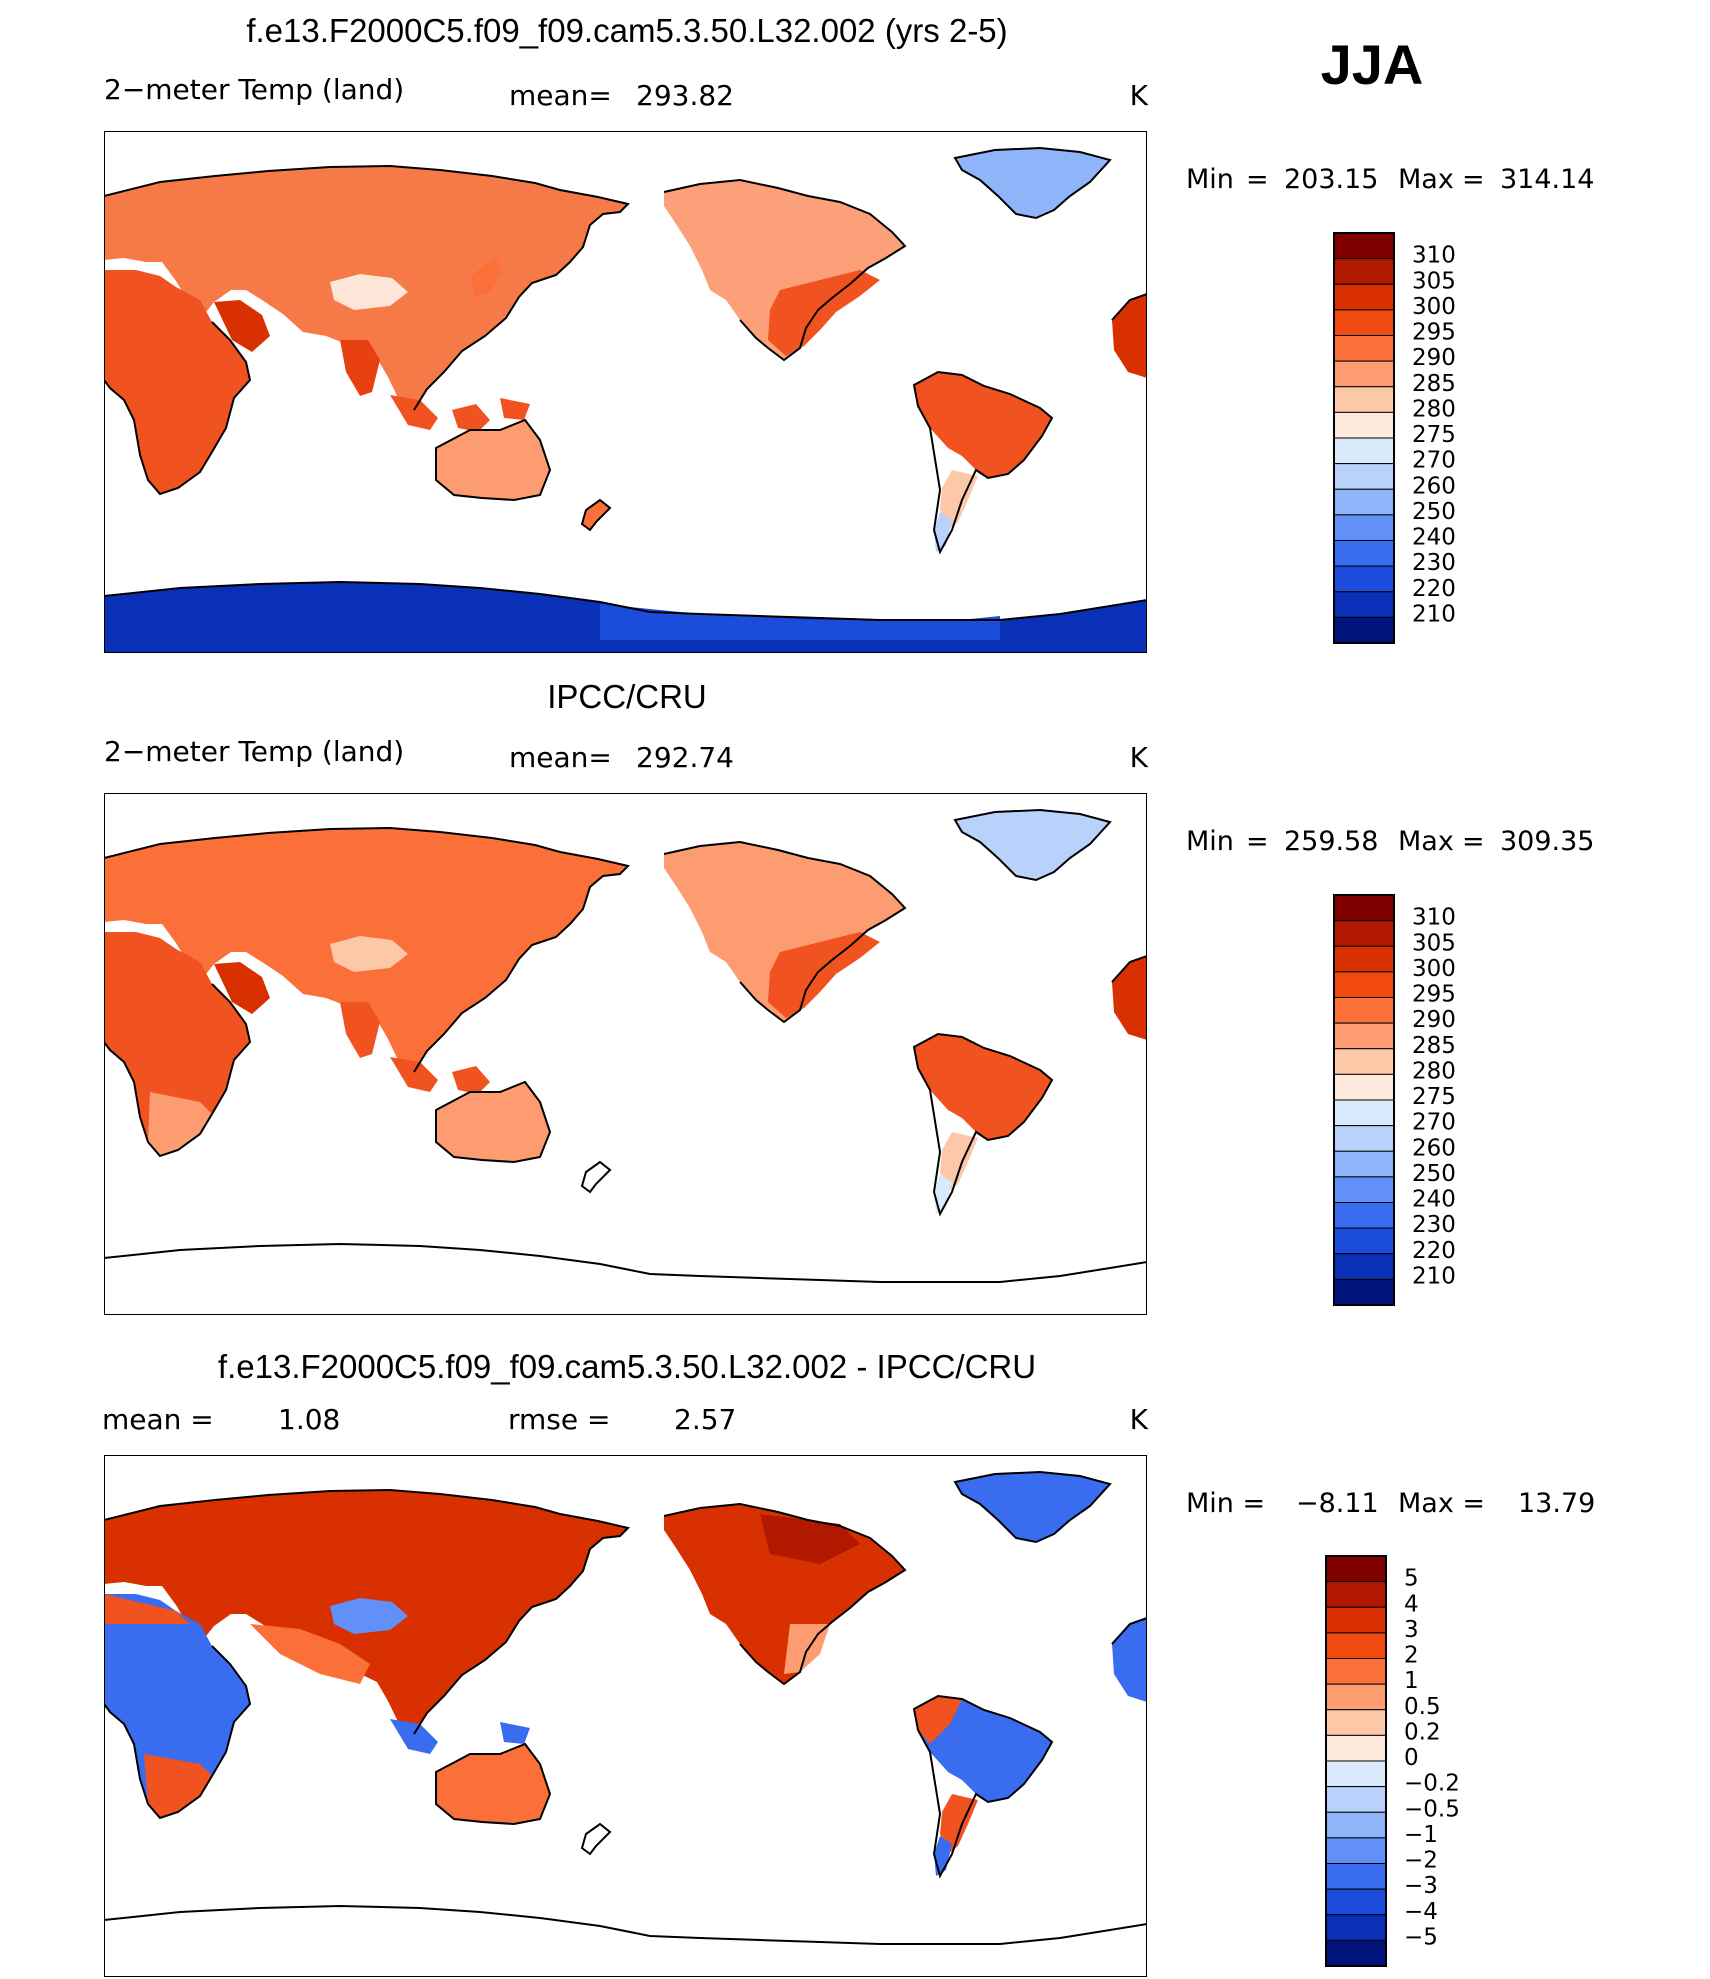  Describe the element at coordinates (1547, 179) in the screenshot. I see `max-value: 314.14` at that location.